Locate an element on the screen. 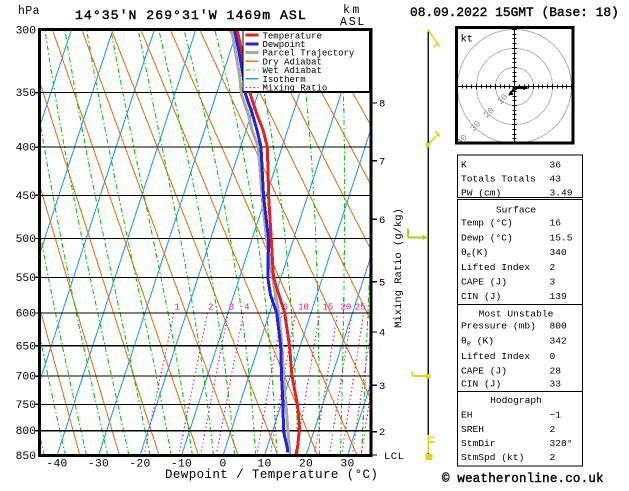 The image size is (629, 491). svg-text: Dewpoint / Temperature (°C) is located at coordinates (271, 475).